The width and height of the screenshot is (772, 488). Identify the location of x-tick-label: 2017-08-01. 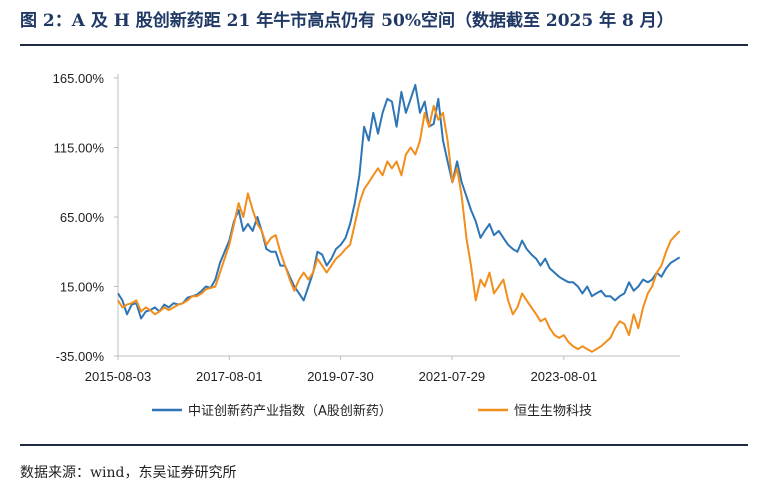
(229, 376).